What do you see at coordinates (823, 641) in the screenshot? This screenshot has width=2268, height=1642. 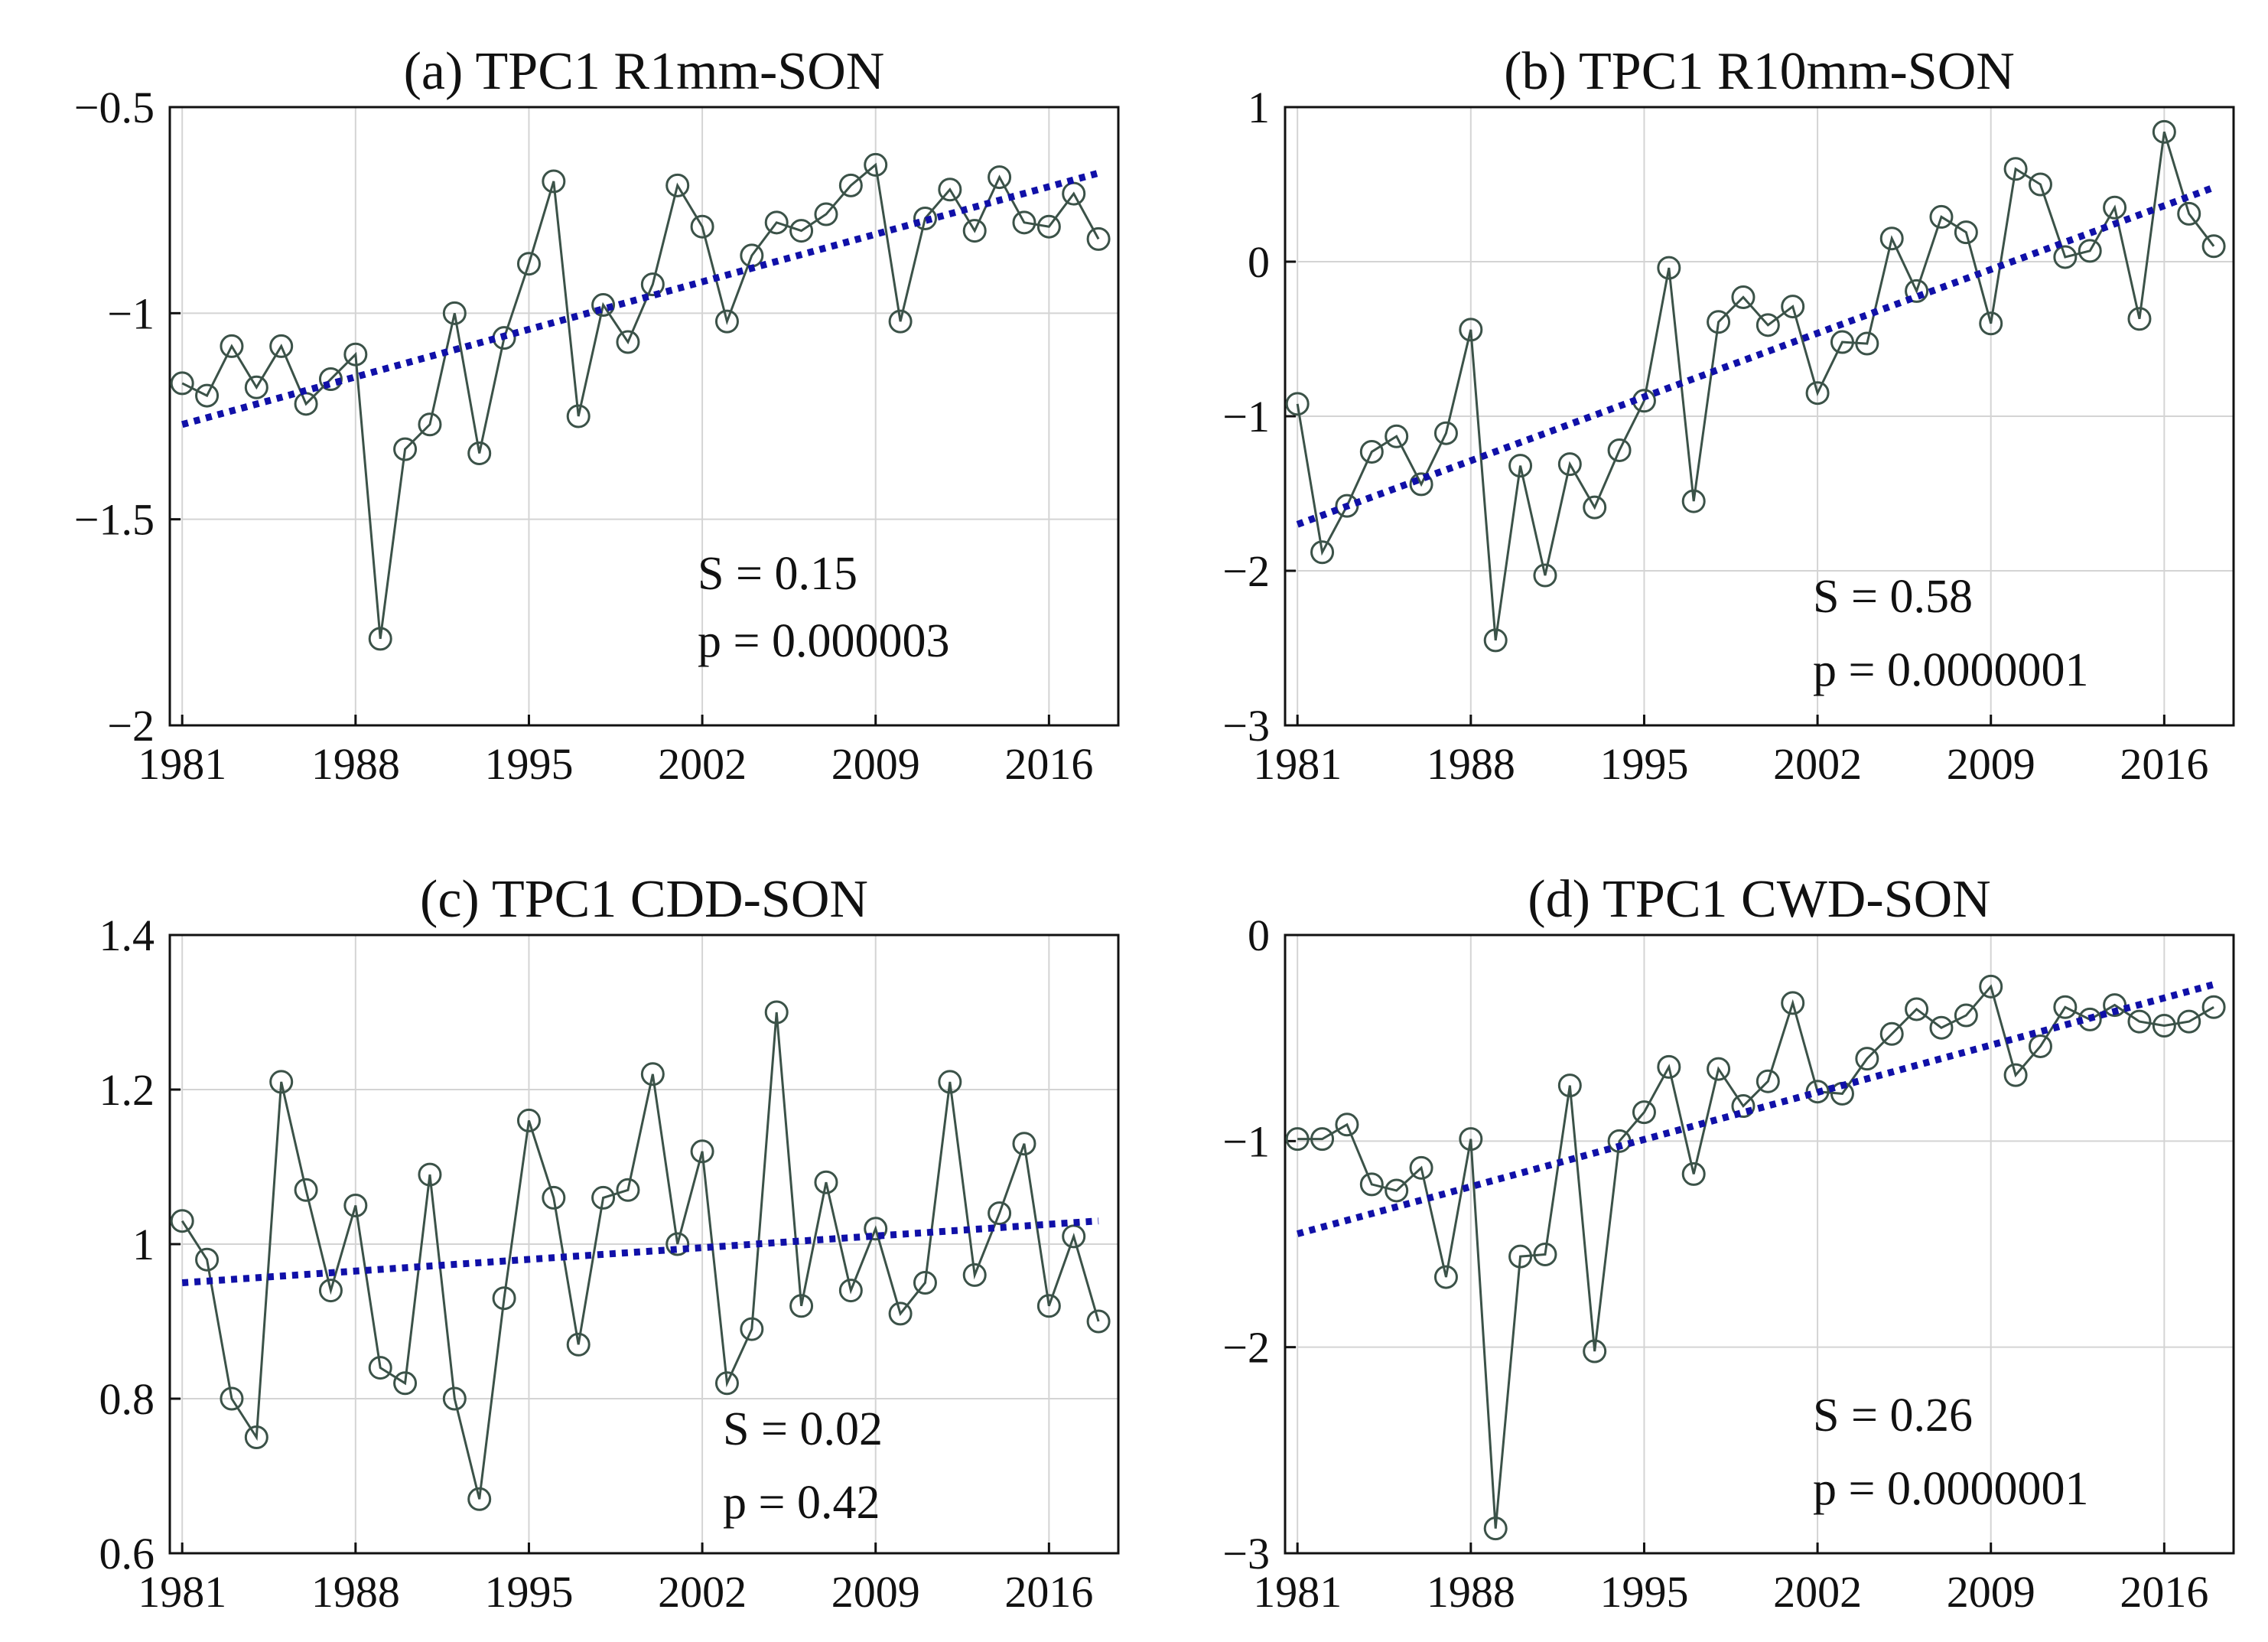 I see `p-value-annotation: p = 0.000003` at bounding box center [823, 641].